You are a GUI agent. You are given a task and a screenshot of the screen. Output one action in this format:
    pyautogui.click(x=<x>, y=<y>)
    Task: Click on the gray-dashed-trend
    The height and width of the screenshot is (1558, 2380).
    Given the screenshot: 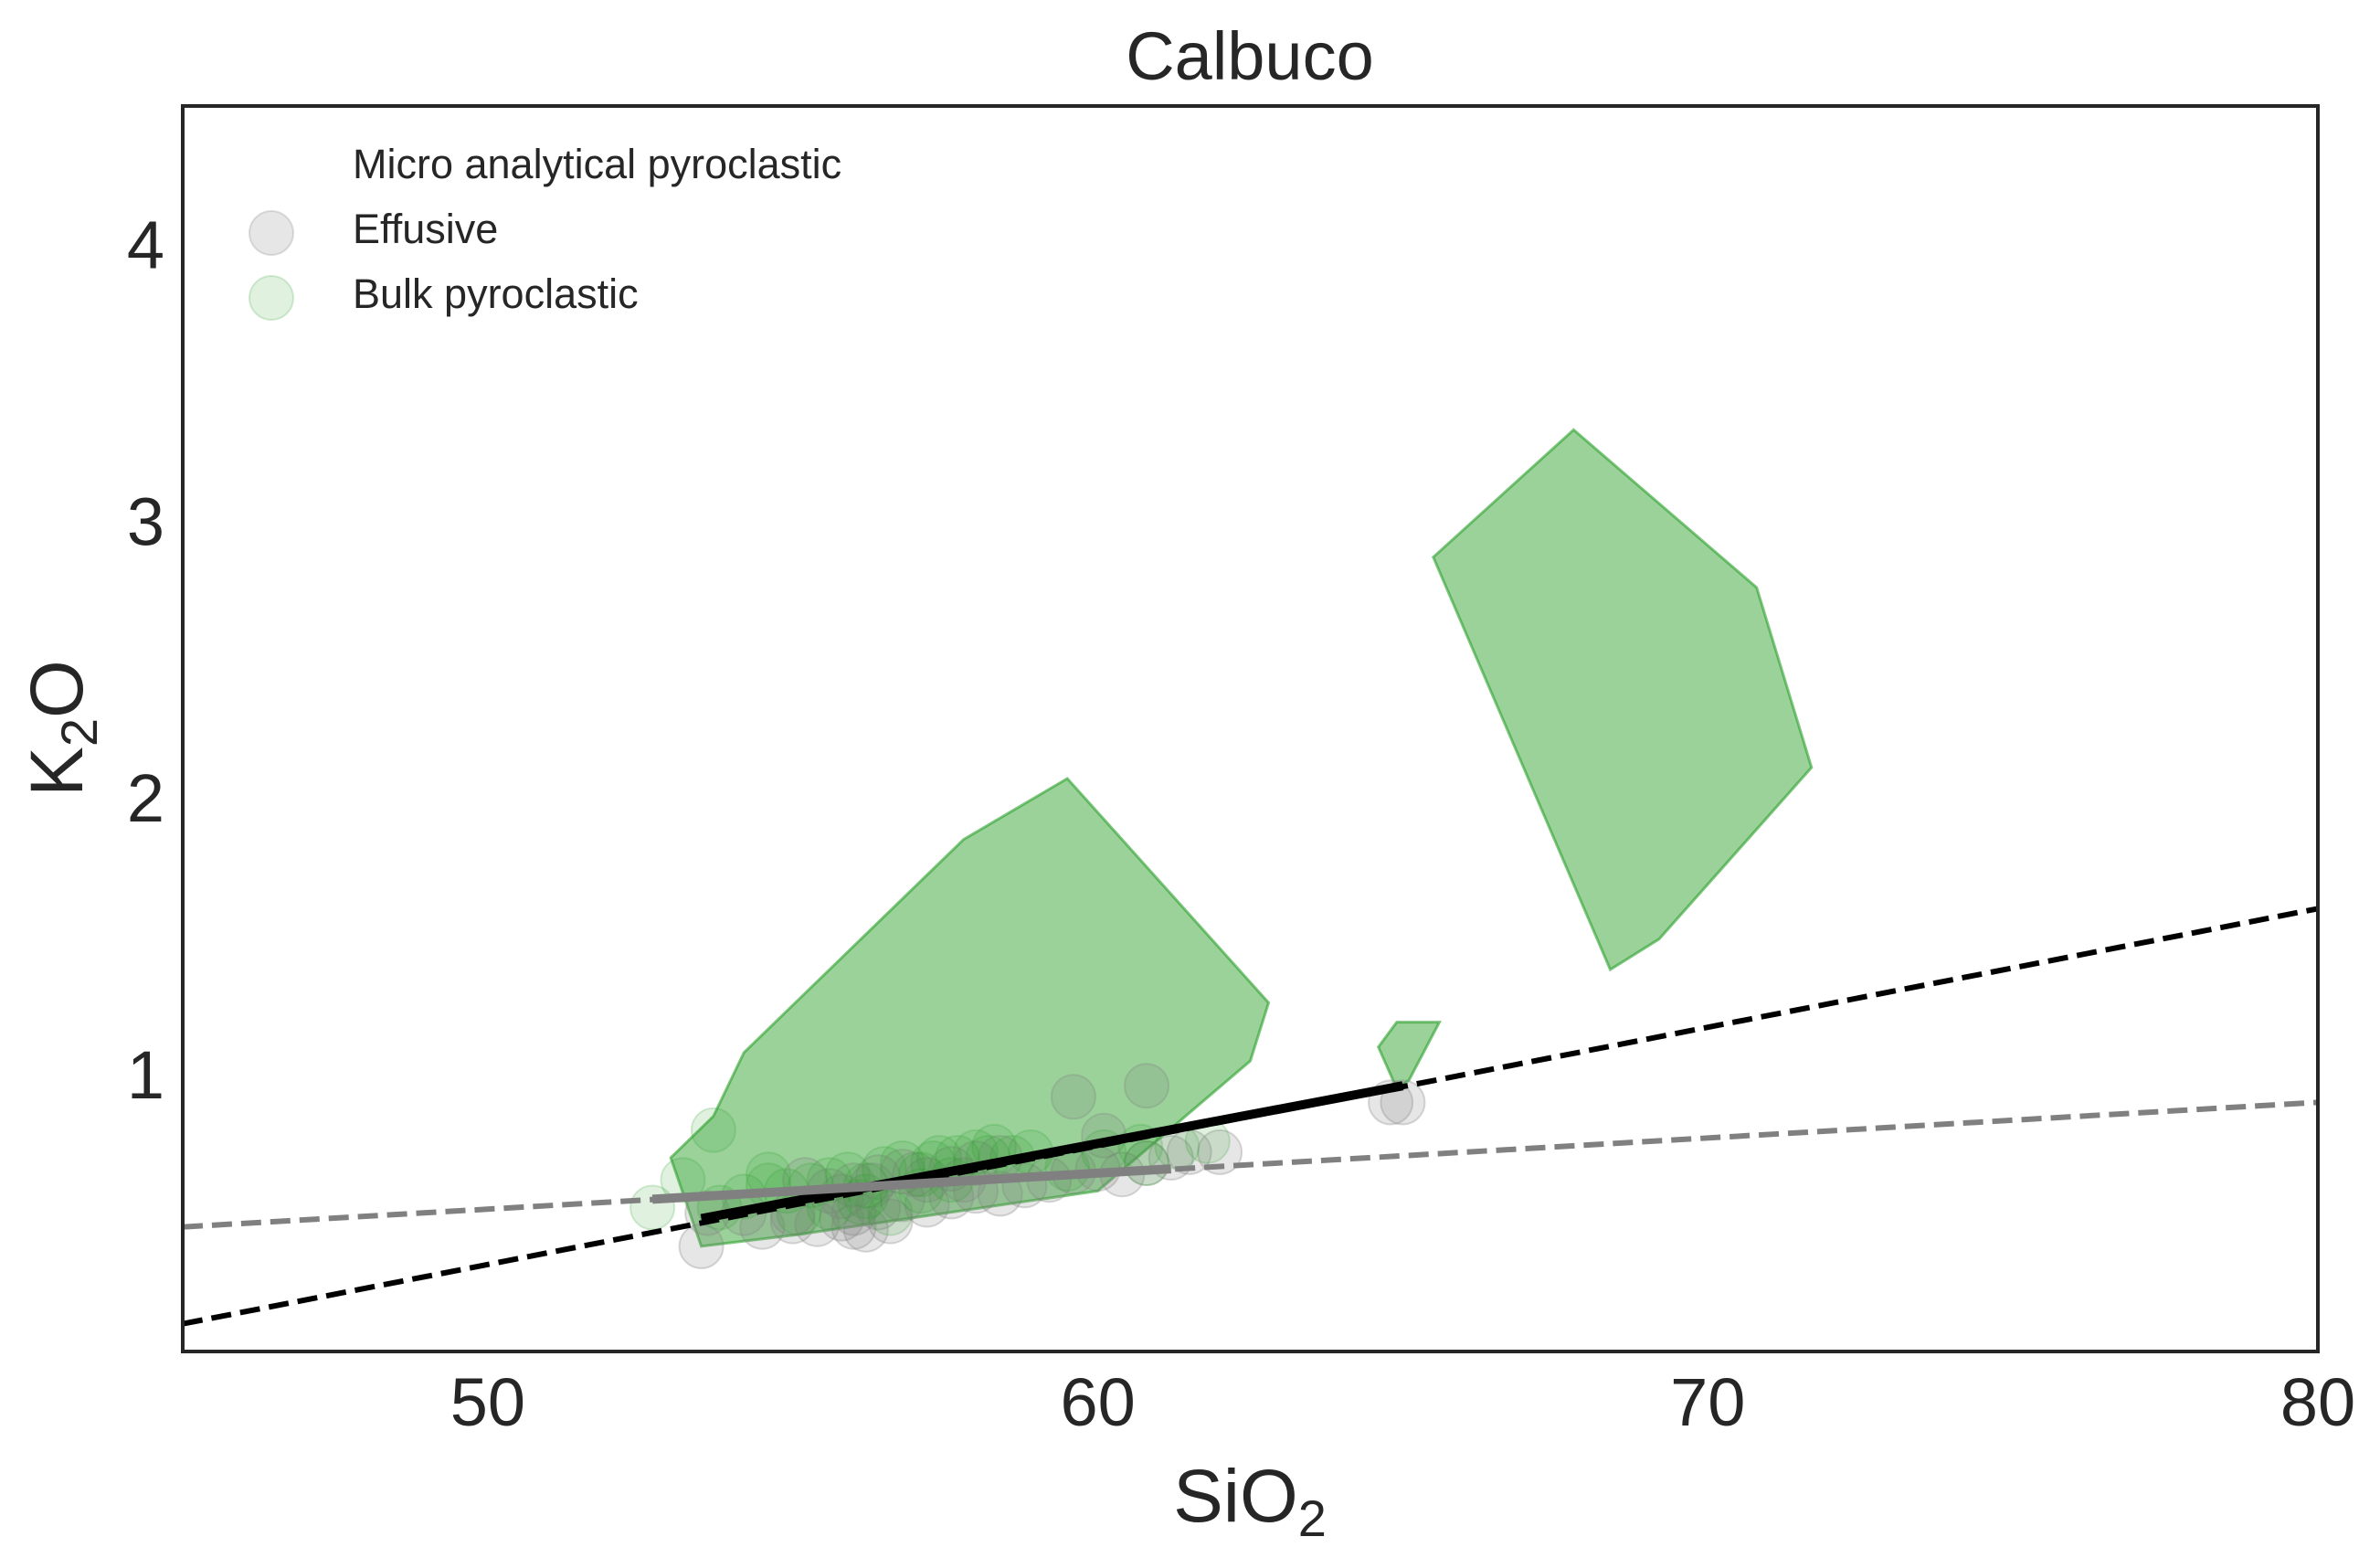 What is the action you would take?
    pyautogui.click(x=1251, y=1164)
    